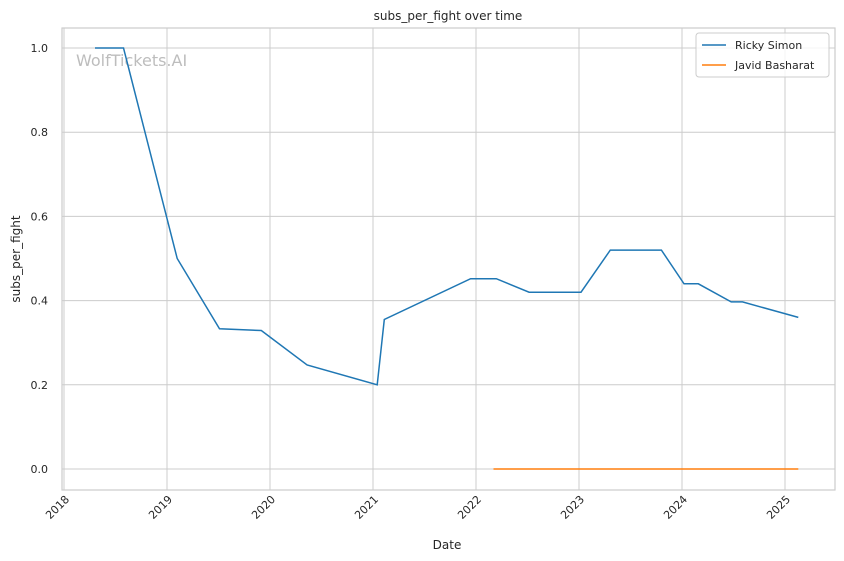  What do you see at coordinates (40, 48) in the screenshot?
I see `y-tick-label: 1.0` at bounding box center [40, 48].